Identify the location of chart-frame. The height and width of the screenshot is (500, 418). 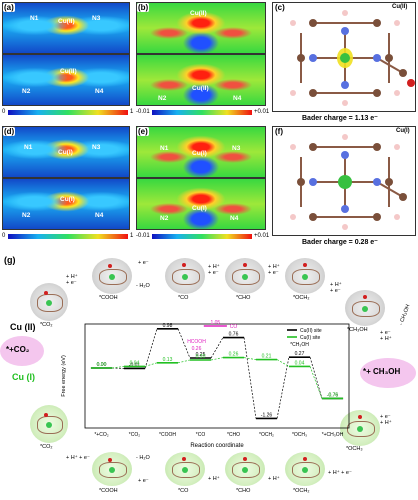
(217, 376).